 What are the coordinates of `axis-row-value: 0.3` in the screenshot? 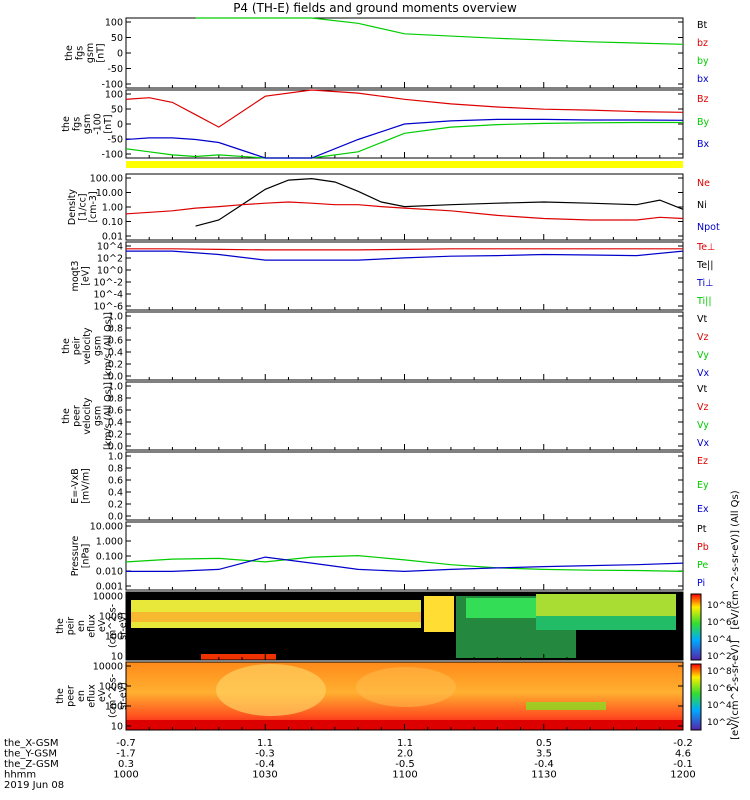 It's located at (126, 764).